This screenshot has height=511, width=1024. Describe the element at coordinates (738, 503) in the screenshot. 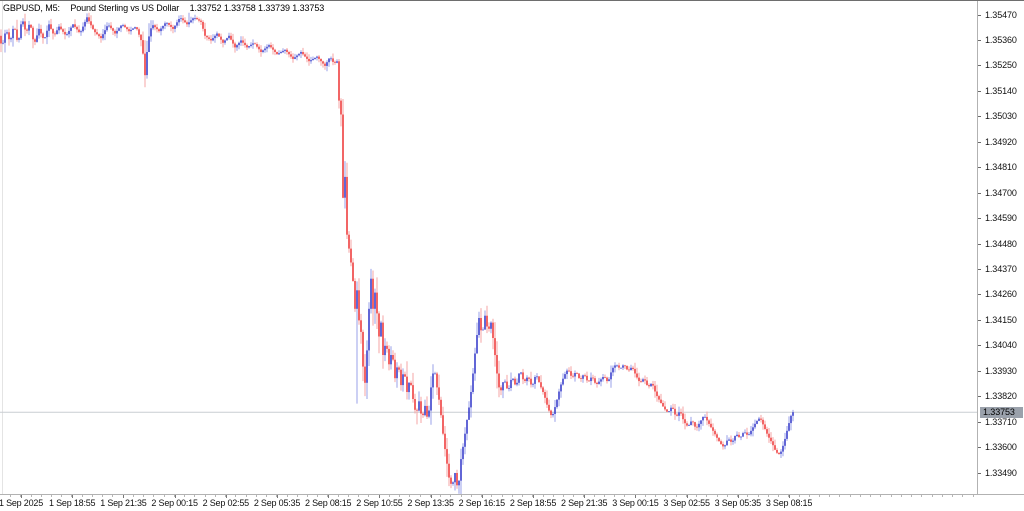

I see `time-tick-label: 3 Sep 05:35` at that location.